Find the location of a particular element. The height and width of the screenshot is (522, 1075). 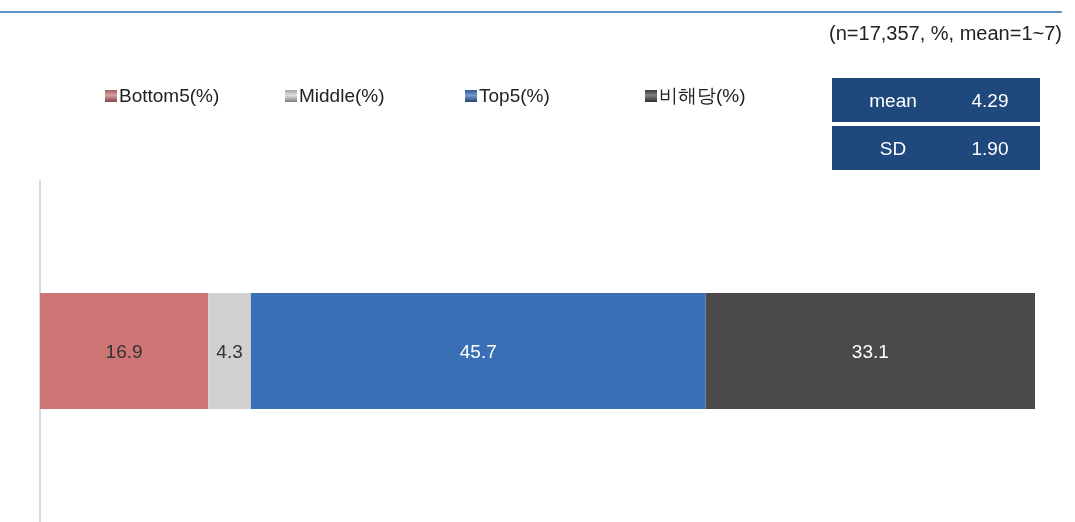

data-label: 16.9 is located at coordinates (124, 351).